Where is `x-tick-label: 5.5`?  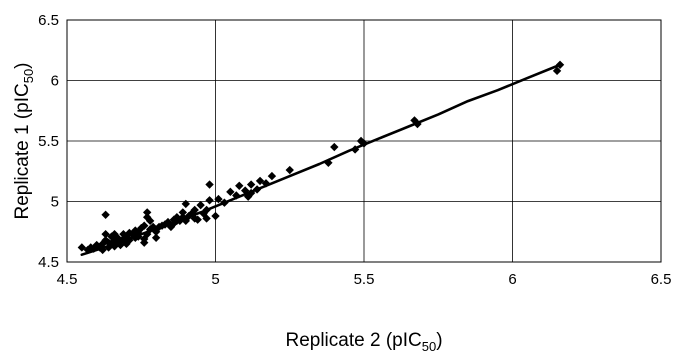 x-tick-label: 5.5 is located at coordinates (364, 279).